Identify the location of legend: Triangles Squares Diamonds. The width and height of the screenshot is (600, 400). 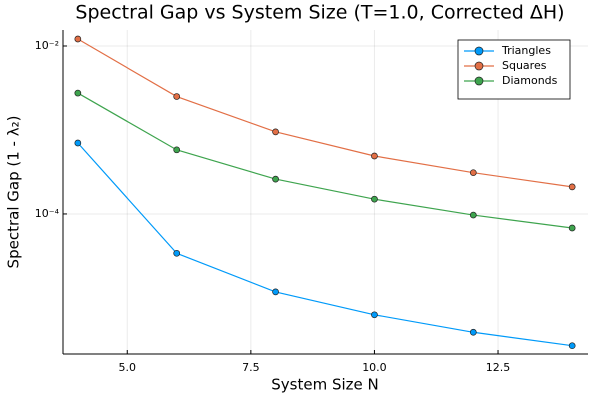
(514, 69).